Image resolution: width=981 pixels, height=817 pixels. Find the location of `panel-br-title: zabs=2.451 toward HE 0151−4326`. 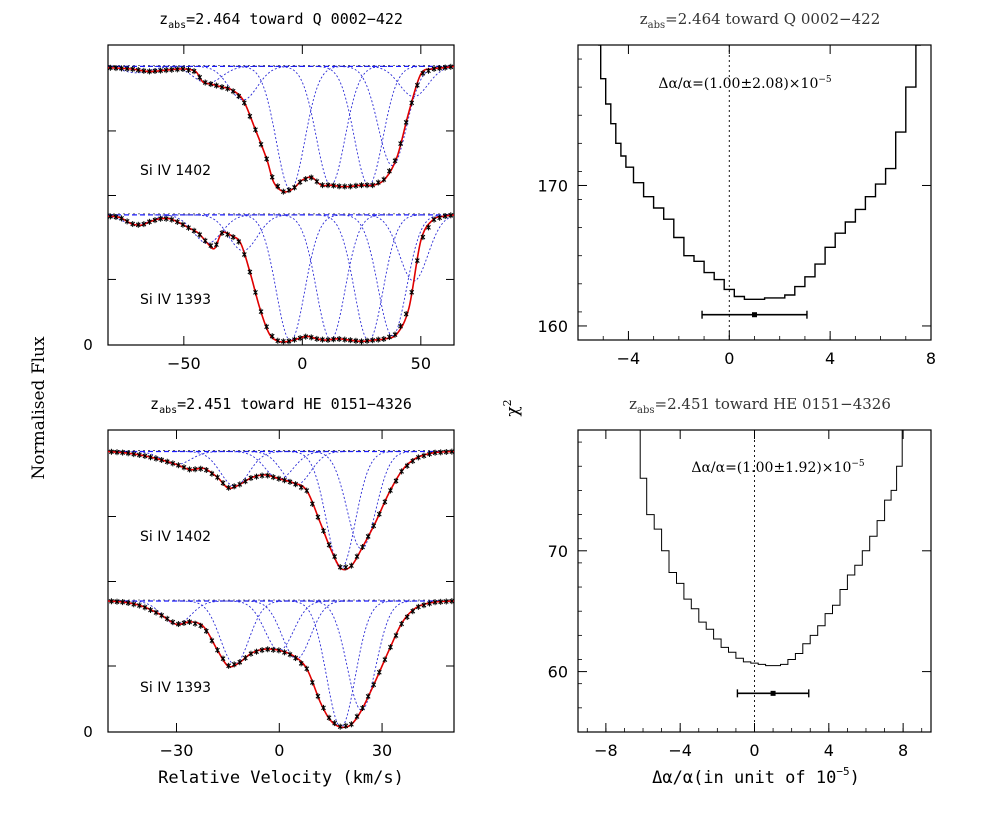

panel-br-title: zabs=2.451 toward HE 0151−4326 is located at coordinates (760, 405).